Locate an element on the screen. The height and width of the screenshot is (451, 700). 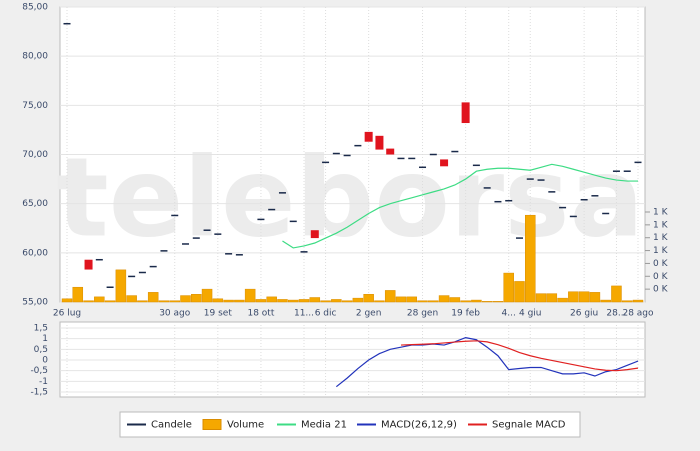
legend-label: Segnale MACD is located at coordinates (529, 425).